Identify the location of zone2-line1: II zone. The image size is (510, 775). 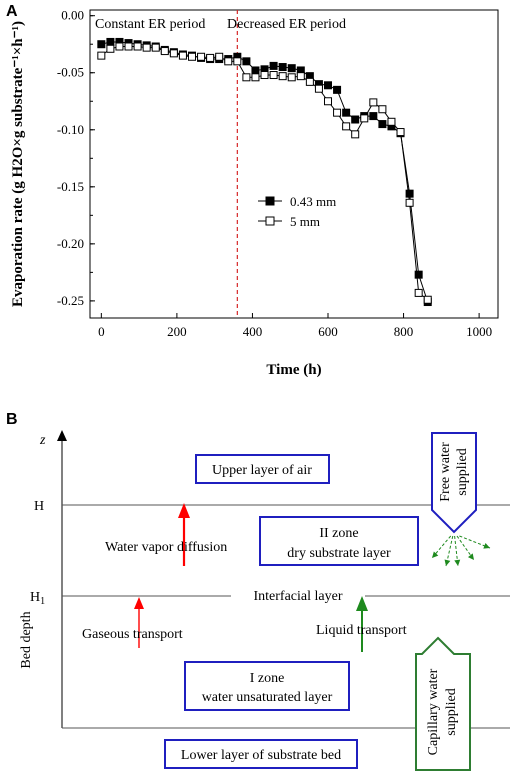
(338, 533).